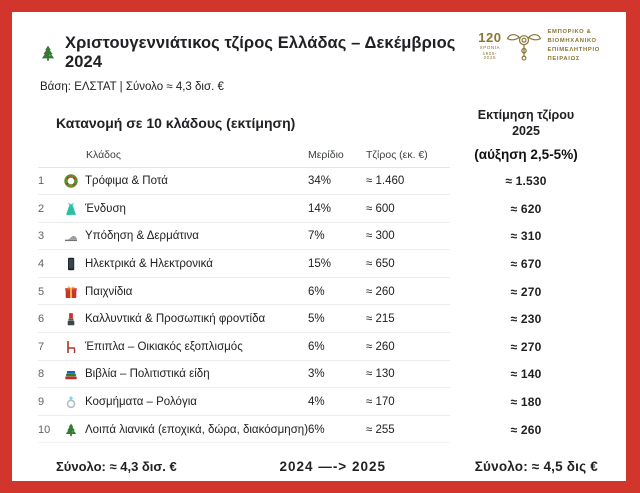  I want to click on logo-years-label: ΧΡΟΝΙΑ, so click(490, 47).